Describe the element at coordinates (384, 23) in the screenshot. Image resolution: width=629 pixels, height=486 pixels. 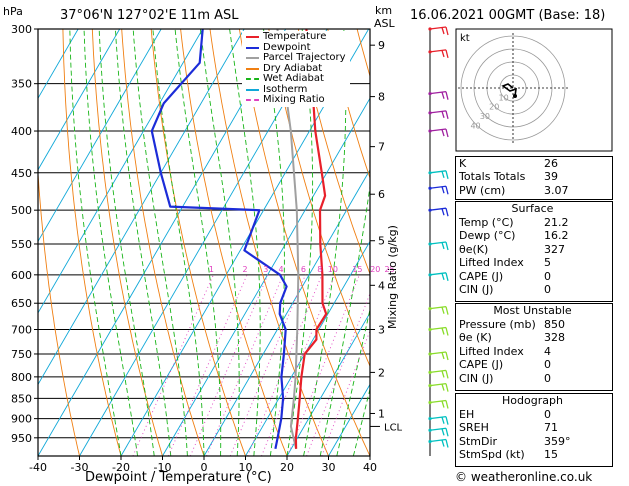
I see `height-unit-asl: ASL` at that location.